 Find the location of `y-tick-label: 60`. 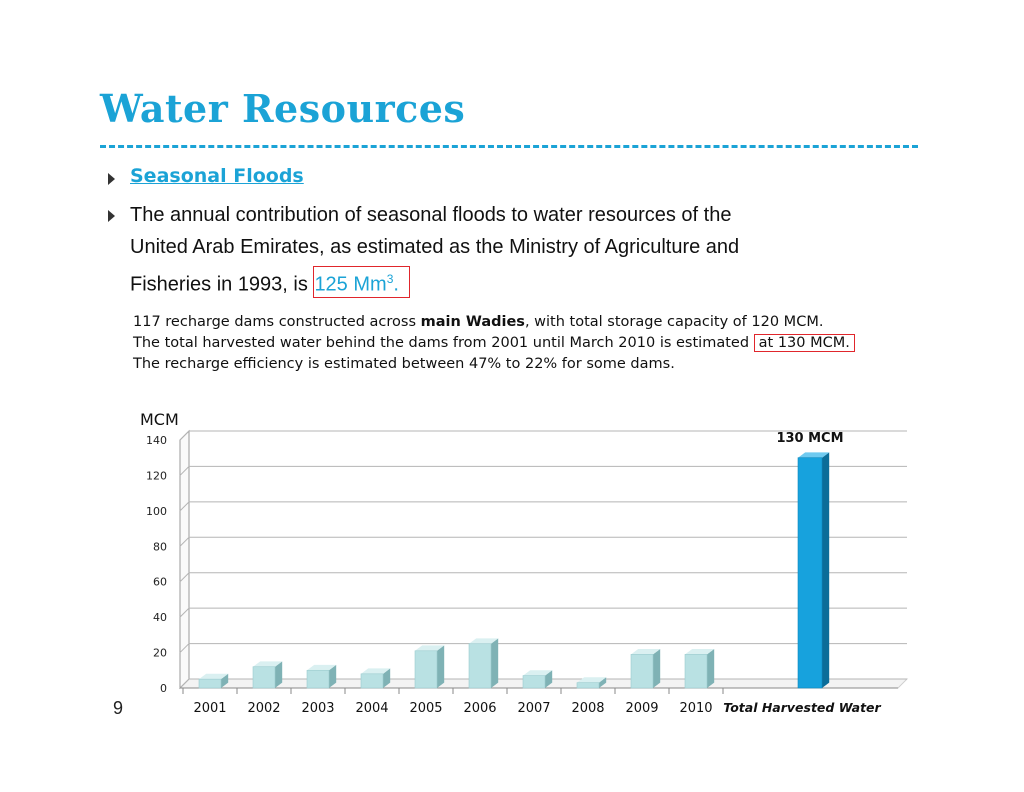

y-tick-label: 60 is located at coordinates (160, 582).